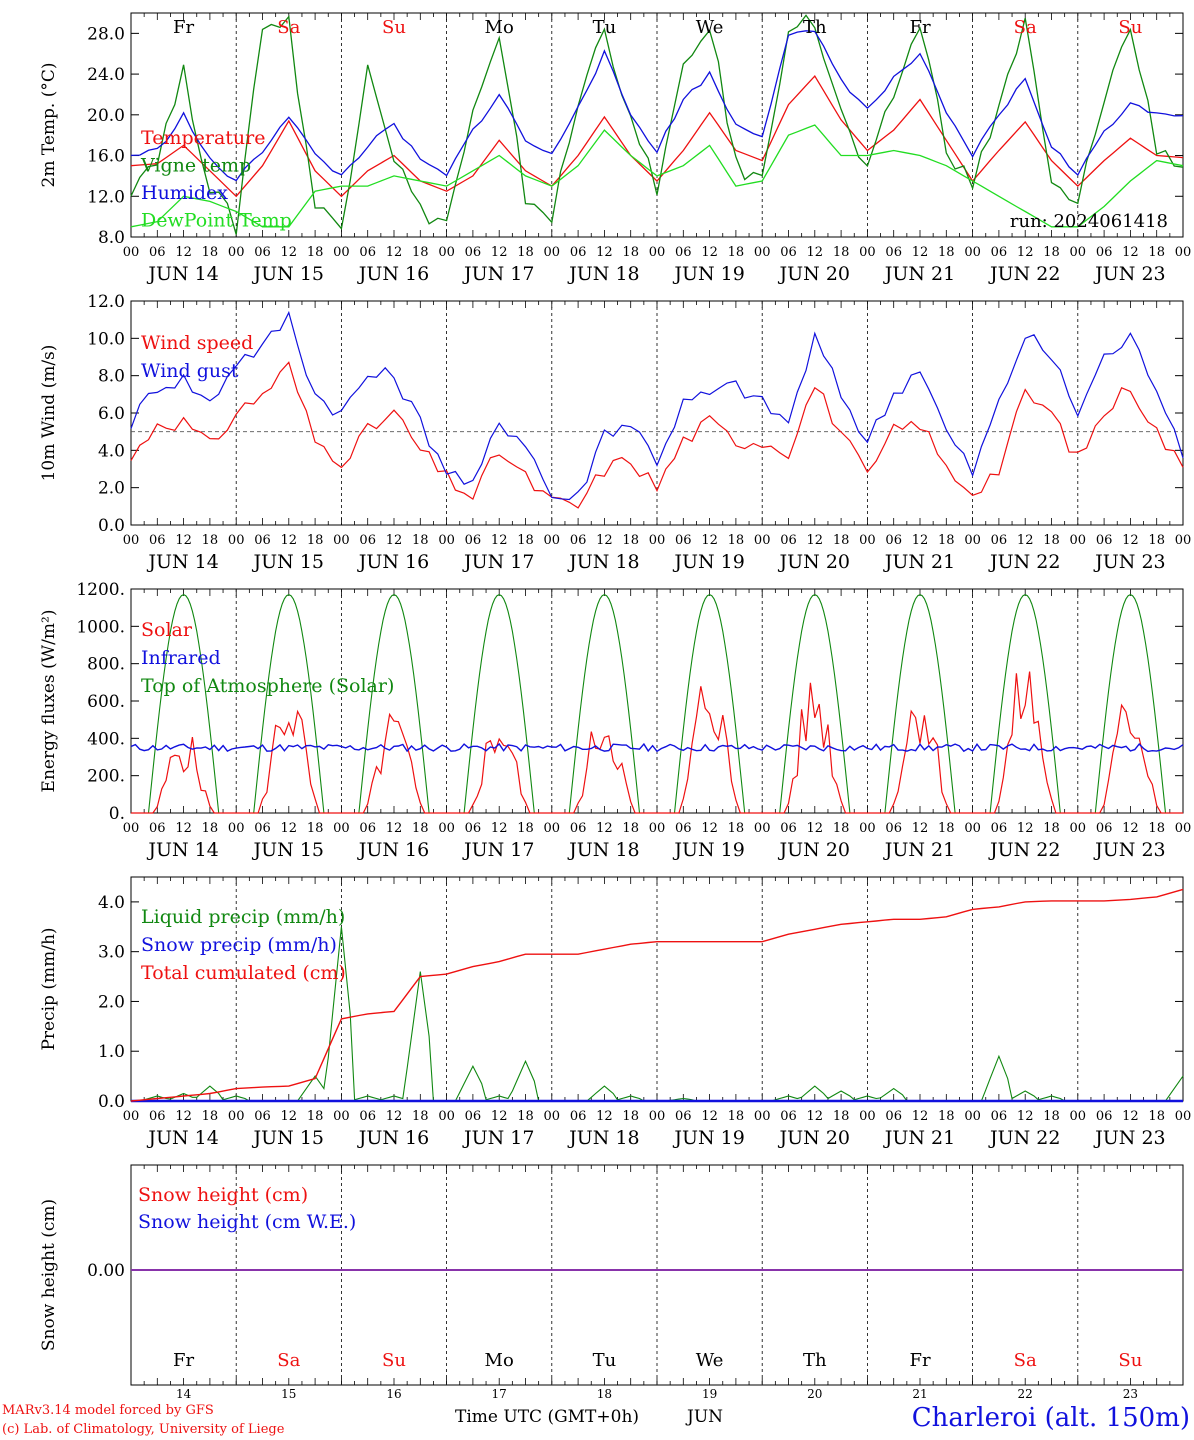 The width and height of the screenshot is (1194, 1440). What do you see at coordinates (181, 658) in the screenshot?
I see `legend-entry: Infrared` at bounding box center [181, 658].